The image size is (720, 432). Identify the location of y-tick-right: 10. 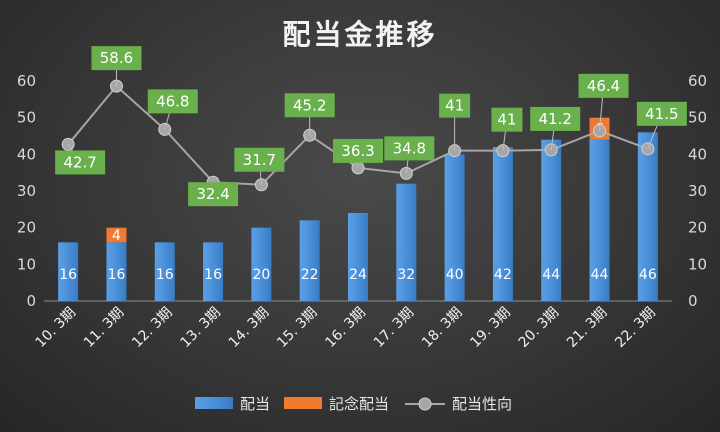
(697, 264).